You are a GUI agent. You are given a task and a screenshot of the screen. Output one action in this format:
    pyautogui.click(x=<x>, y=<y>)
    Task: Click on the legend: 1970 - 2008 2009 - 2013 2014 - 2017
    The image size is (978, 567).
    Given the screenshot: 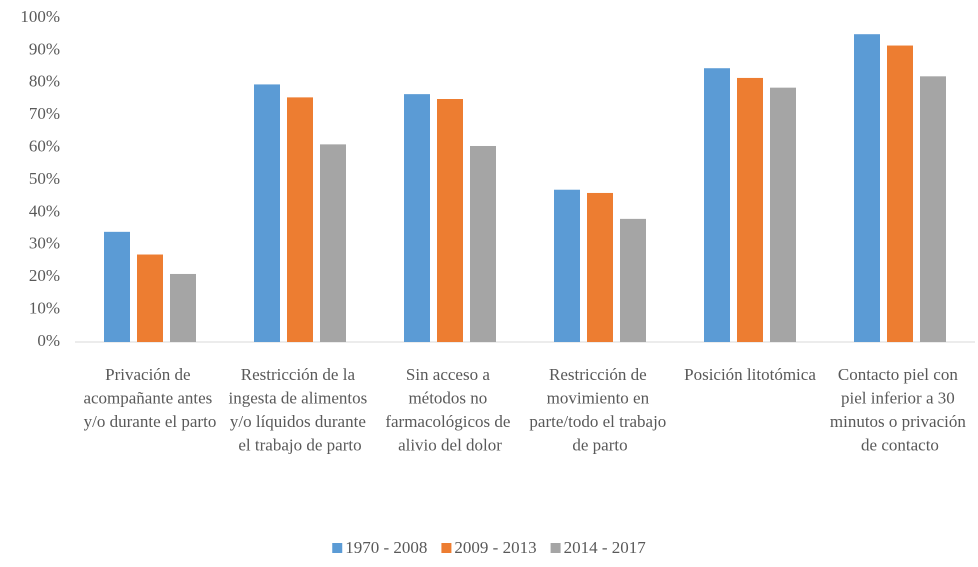 What is the action you would take?
    pyautogui.click(x=489, y=547)
    